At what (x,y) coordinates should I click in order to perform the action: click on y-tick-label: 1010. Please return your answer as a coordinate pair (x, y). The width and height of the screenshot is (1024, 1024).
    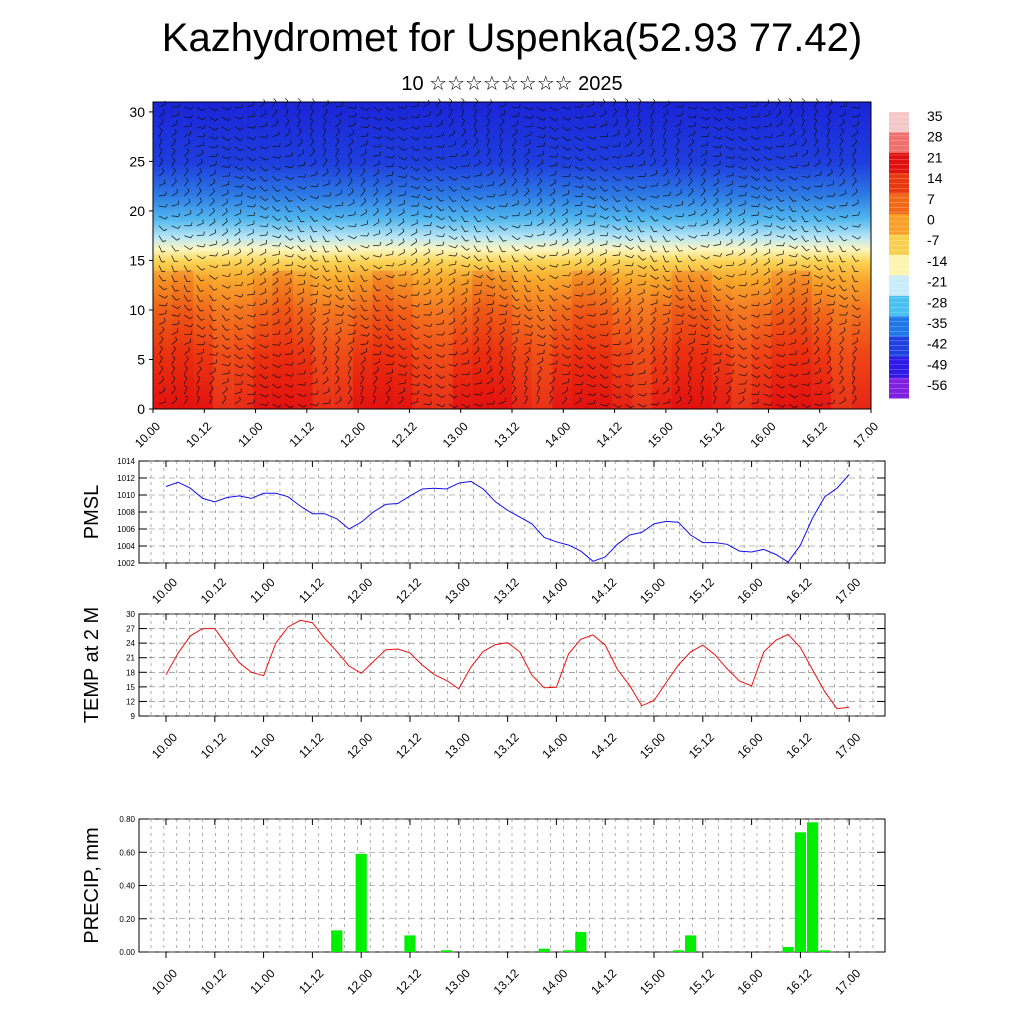
    Looking at the image, I should click on (126, 495).